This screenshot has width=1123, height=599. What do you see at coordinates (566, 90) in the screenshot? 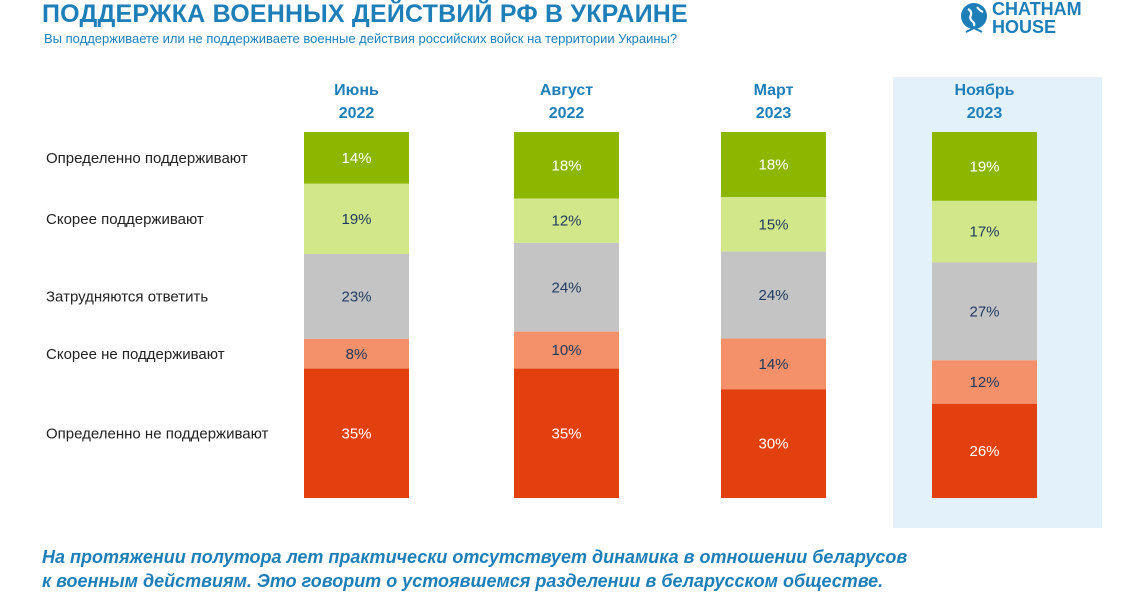
I see `category-label: Август` at bounding box center [566, 90].